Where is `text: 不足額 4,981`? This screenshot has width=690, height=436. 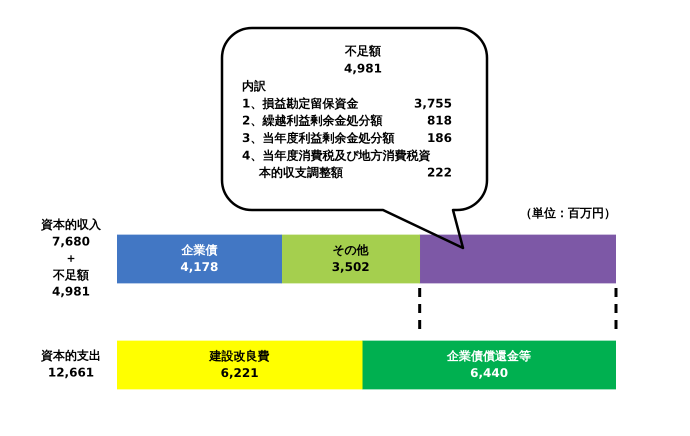
text: 不足額 4,981 is located at coordinates (363, 60).